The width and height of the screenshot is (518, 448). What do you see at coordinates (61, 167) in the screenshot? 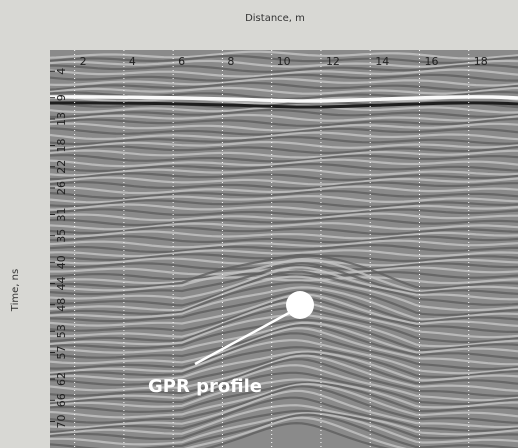
I see `y-tick-label: 22` at bounding box center [61, 167].